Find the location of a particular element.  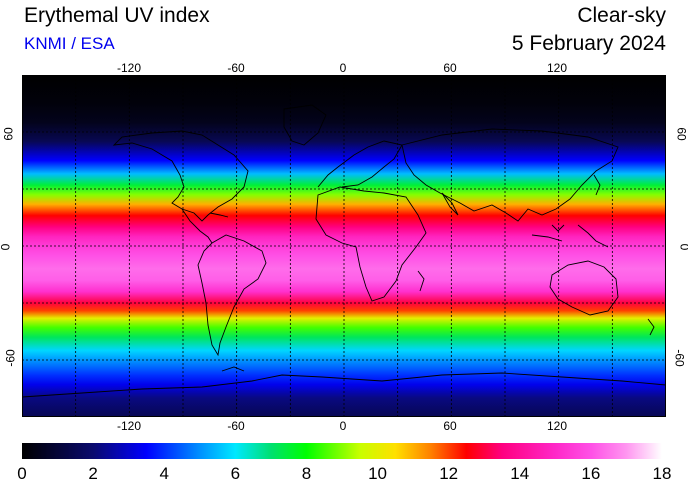

lon-tick-bottom: 120 is located at coordinates (557, 426).